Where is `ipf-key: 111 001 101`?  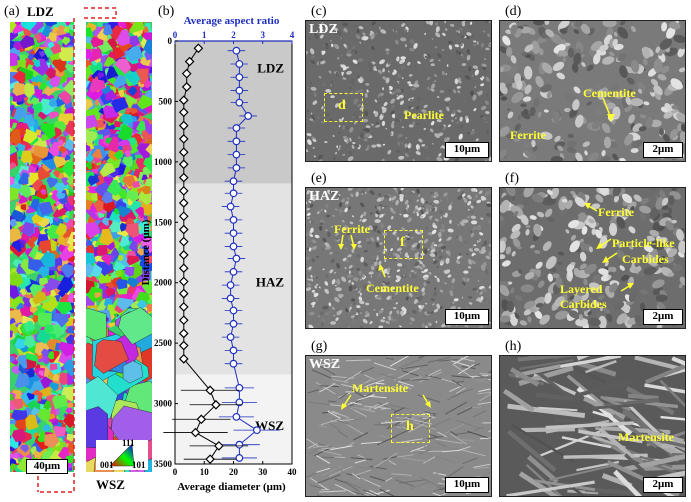 ipf-key: 111 001 101 is located at coordinates (122, 454).